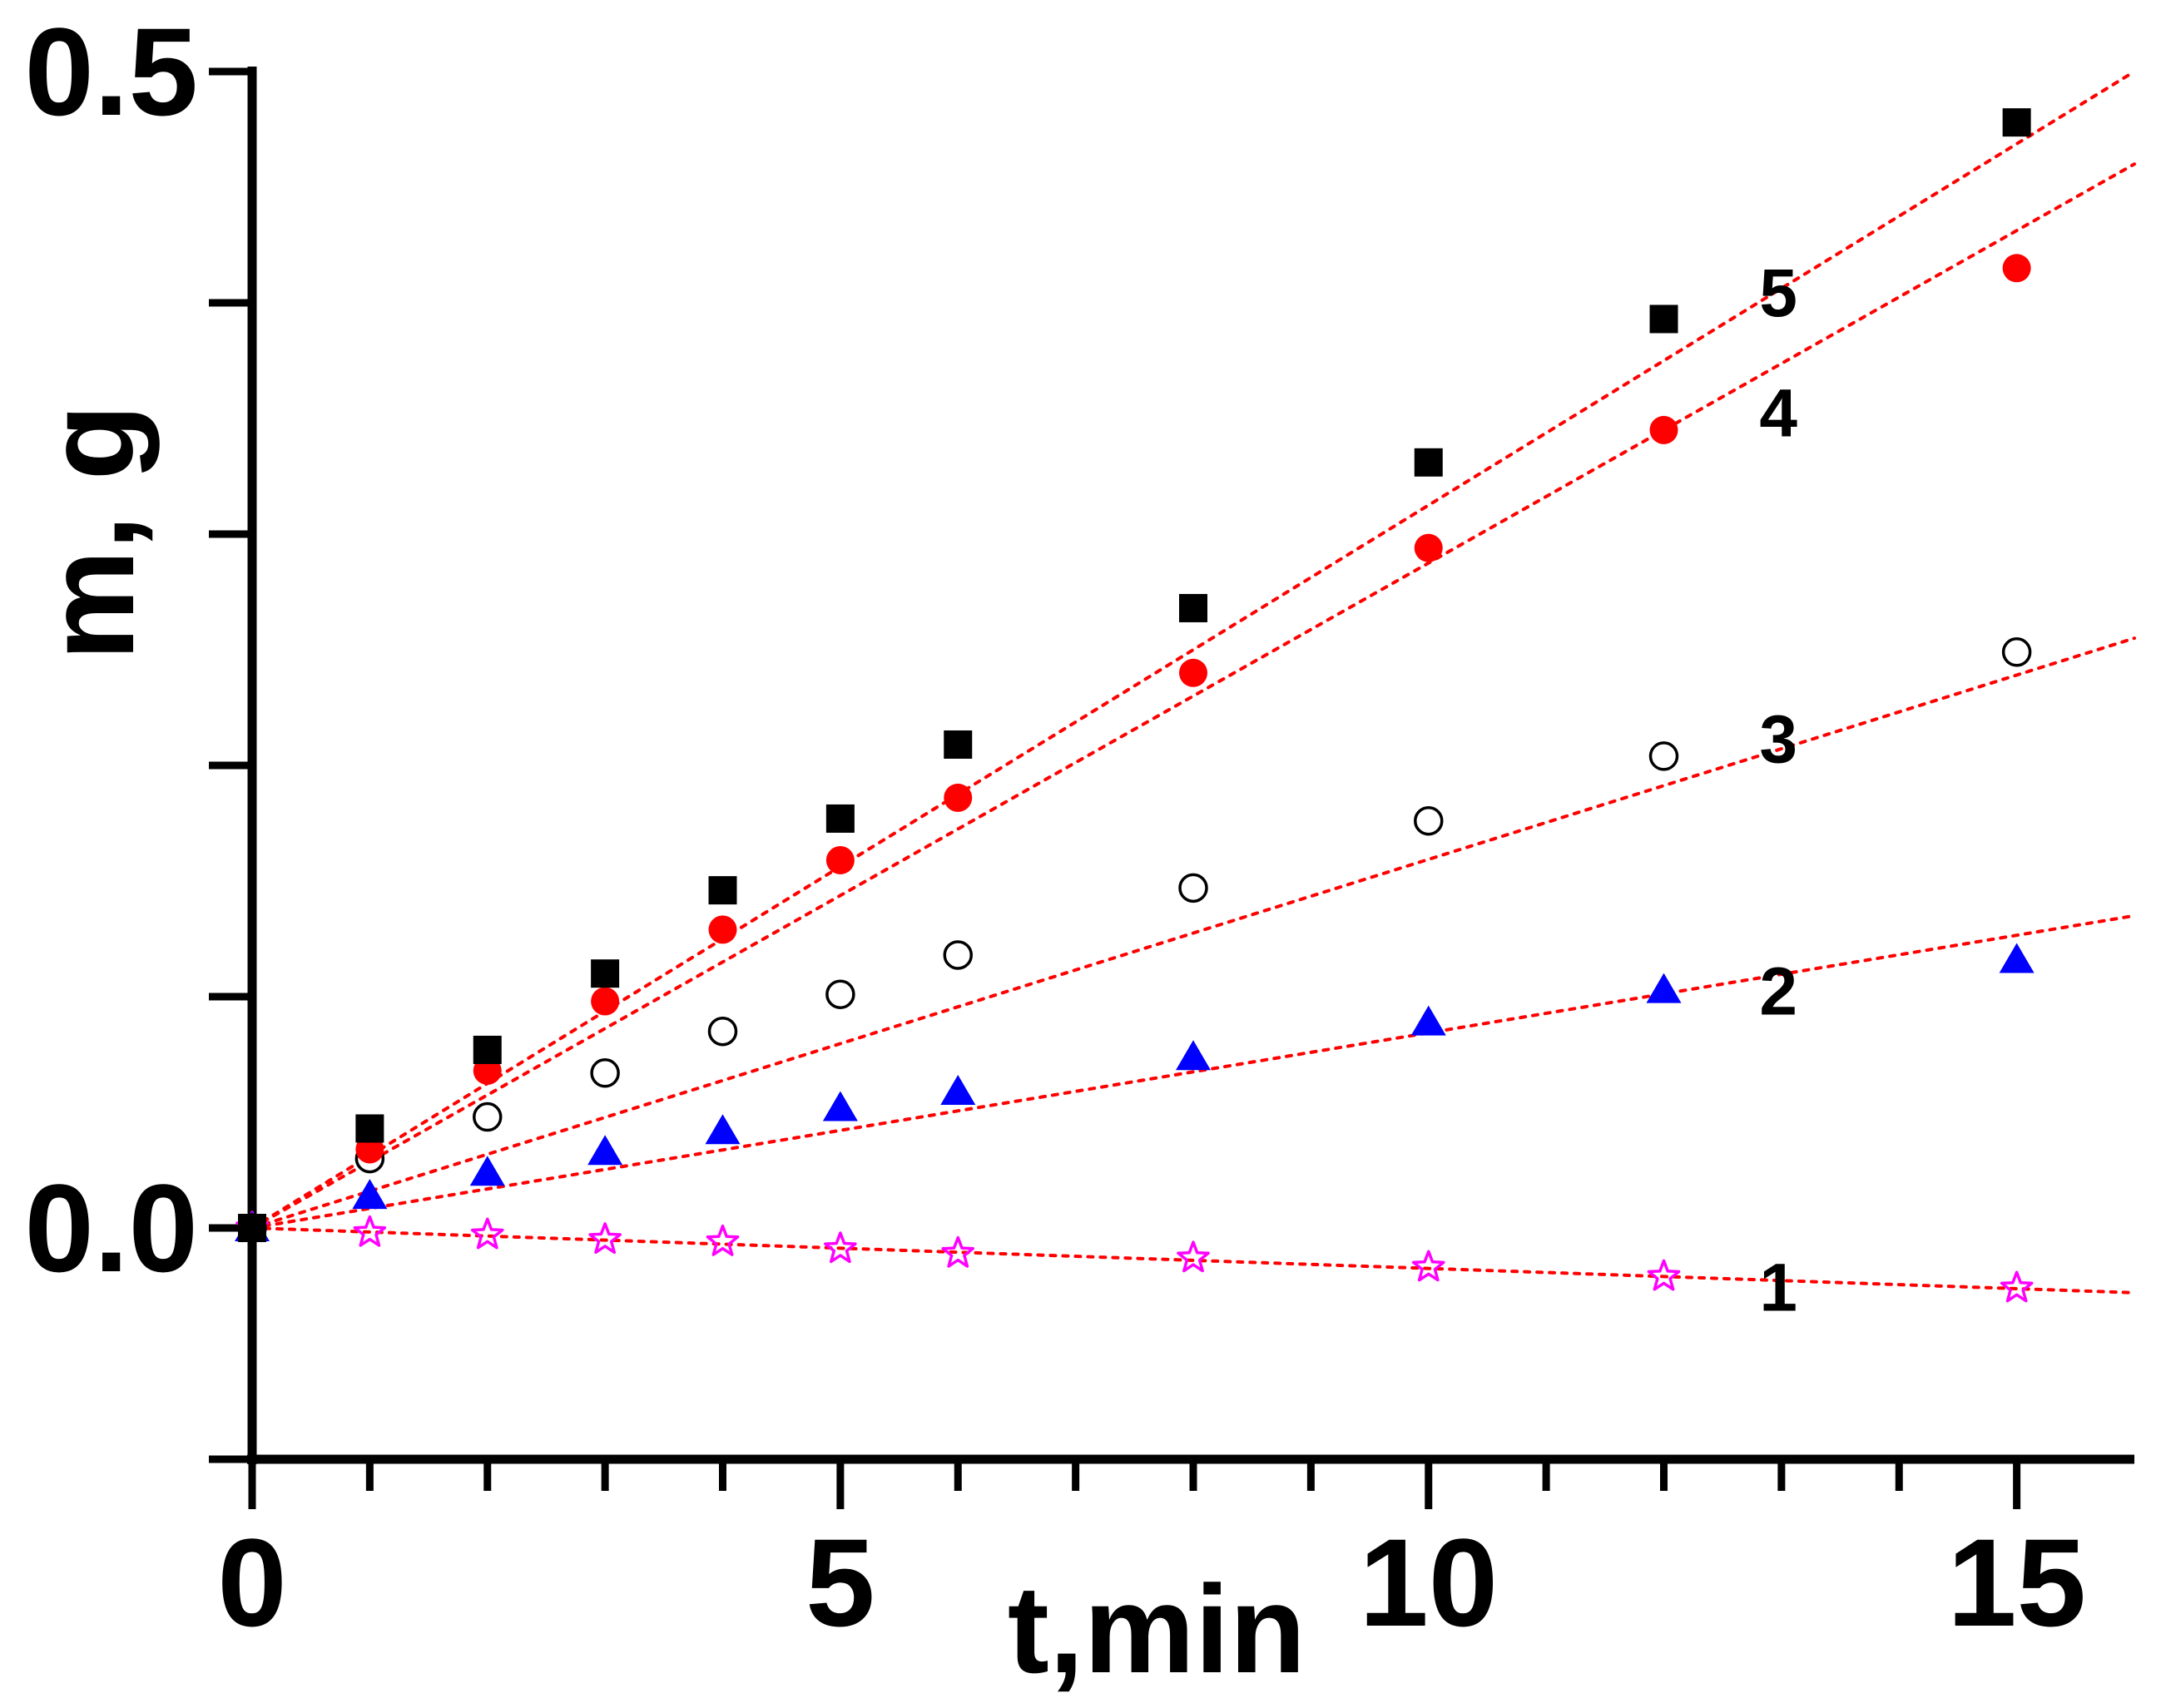  I want to click on y-tick-label: 0.0, so click(111, 1228).